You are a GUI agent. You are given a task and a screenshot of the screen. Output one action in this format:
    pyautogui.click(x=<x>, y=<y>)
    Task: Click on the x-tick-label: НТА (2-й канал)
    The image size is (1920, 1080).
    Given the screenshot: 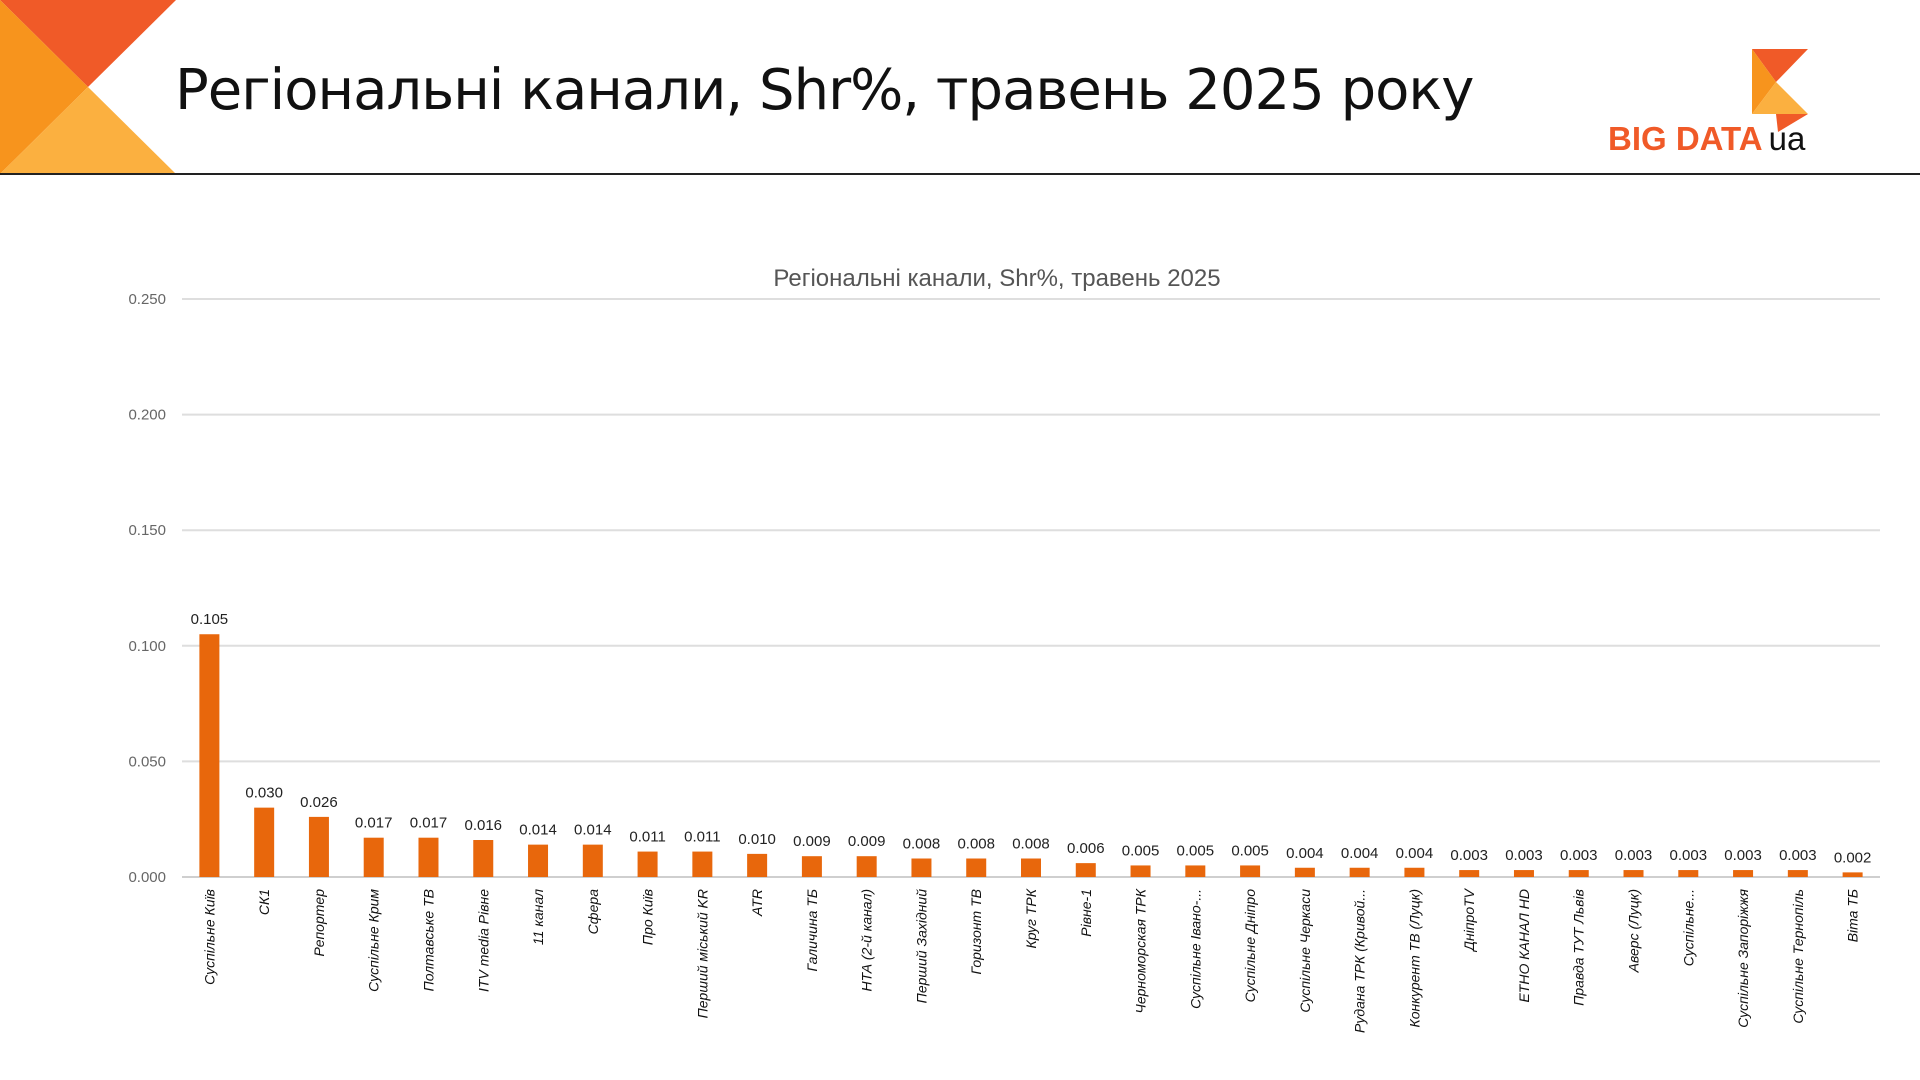 What is the action you would take?
    pyautogui.click(x=867, y=940)
    